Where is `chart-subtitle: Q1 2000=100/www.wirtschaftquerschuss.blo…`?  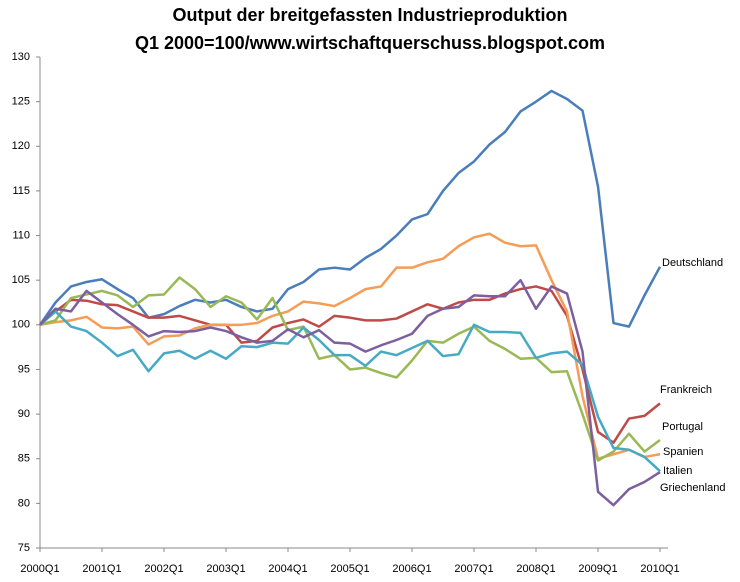
chart-subtitle: Q1 2000=100/www.wirtschaftquerschuss.blo… is located at coordinates (370, 43).